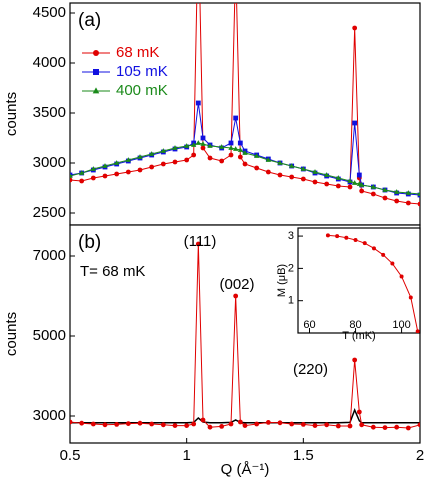  What do you see at coordinates (49, 212) in the screenshot?
I see `y-tick-label: 2500` at bounding box center [49, 212].